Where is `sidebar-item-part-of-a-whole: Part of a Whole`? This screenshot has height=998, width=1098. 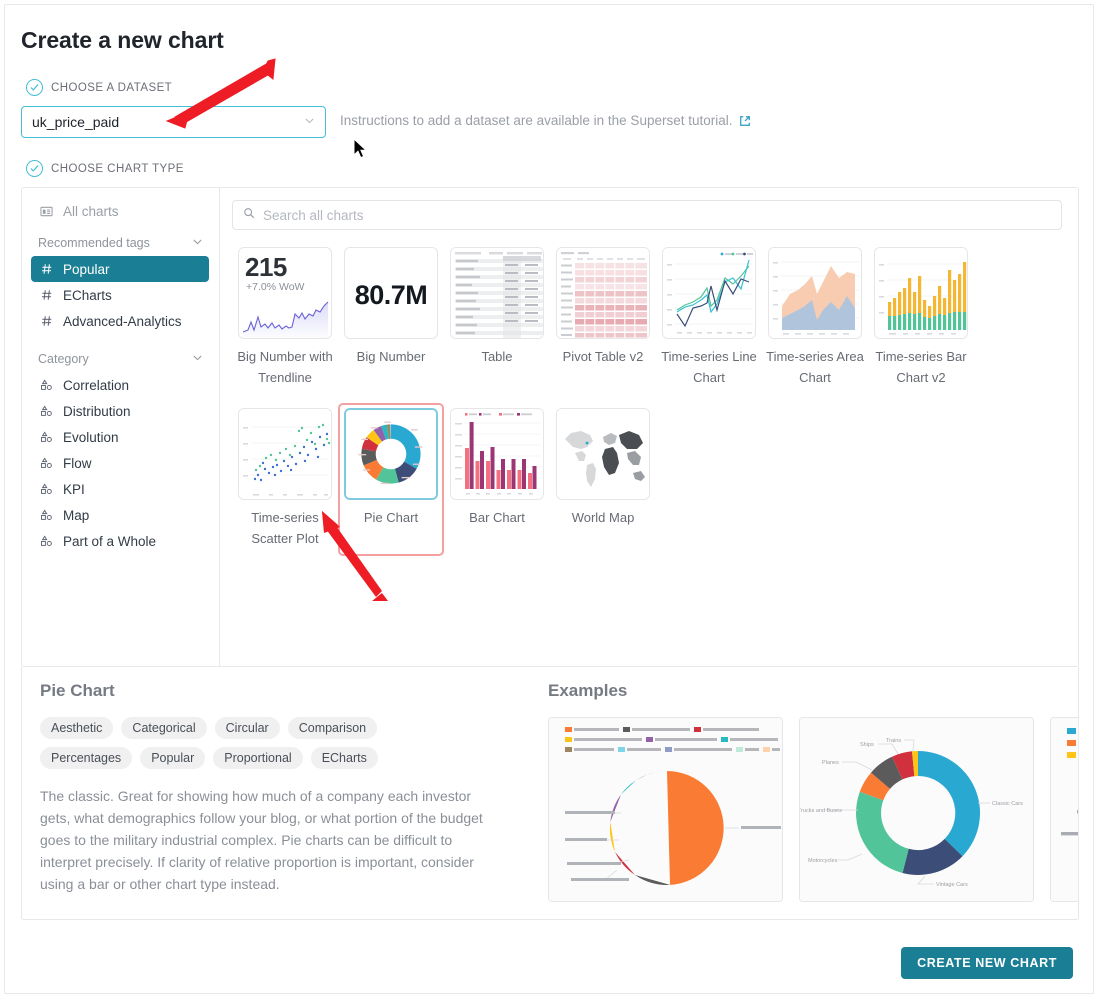 sidebar-item-part-of-a-whole: Part of a Whole is located at coordinates (120, 541).